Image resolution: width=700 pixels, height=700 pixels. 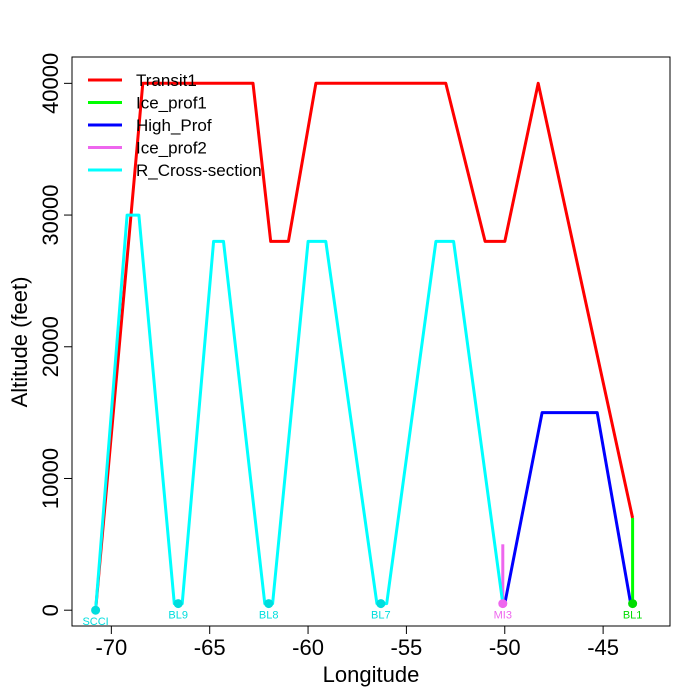 I want to click on x-tick-label: -70, so click(x=111, y=647).